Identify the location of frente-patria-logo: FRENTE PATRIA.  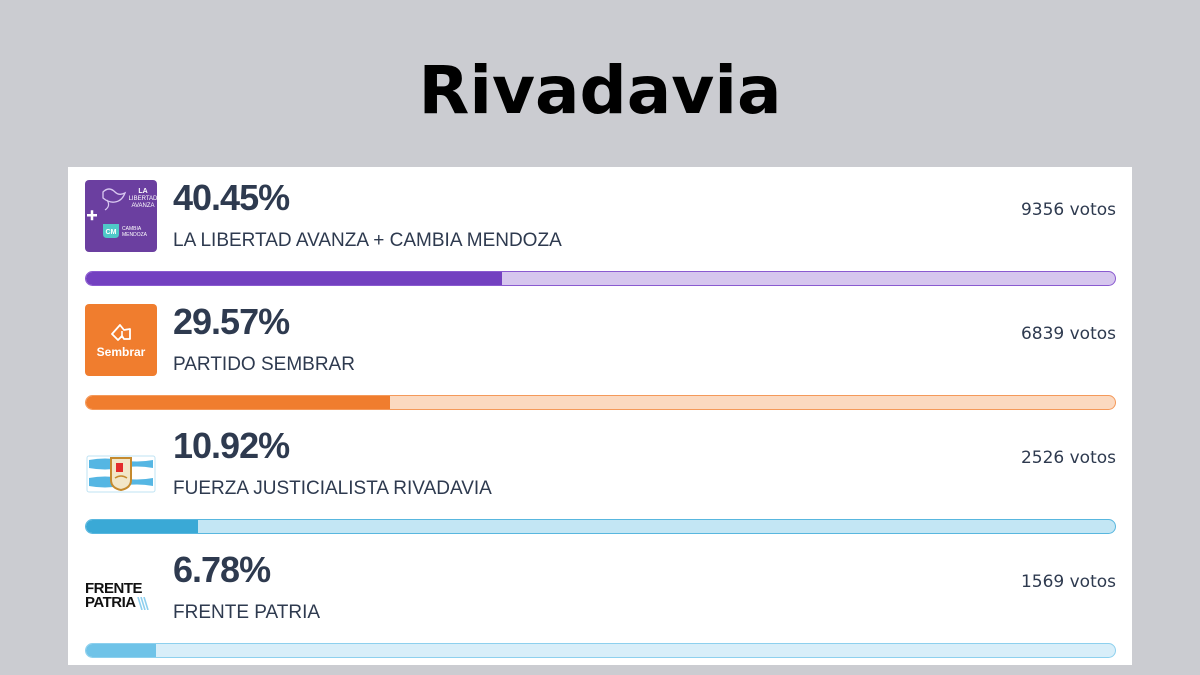
(121, 588).